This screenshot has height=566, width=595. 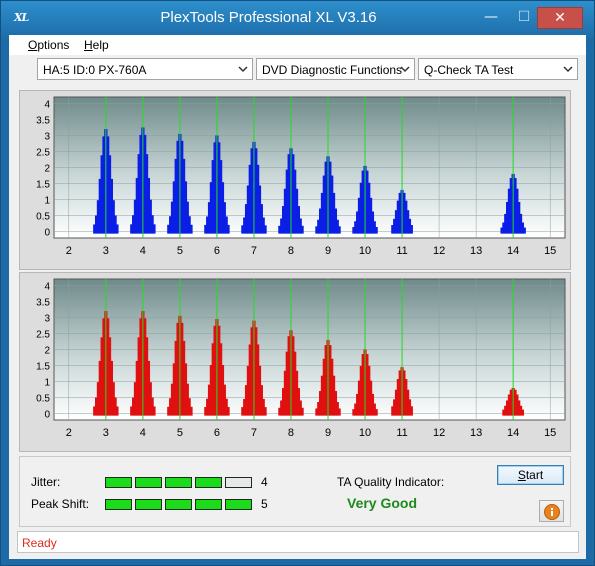 I want to click on info-button, so click(x=551, y=511).